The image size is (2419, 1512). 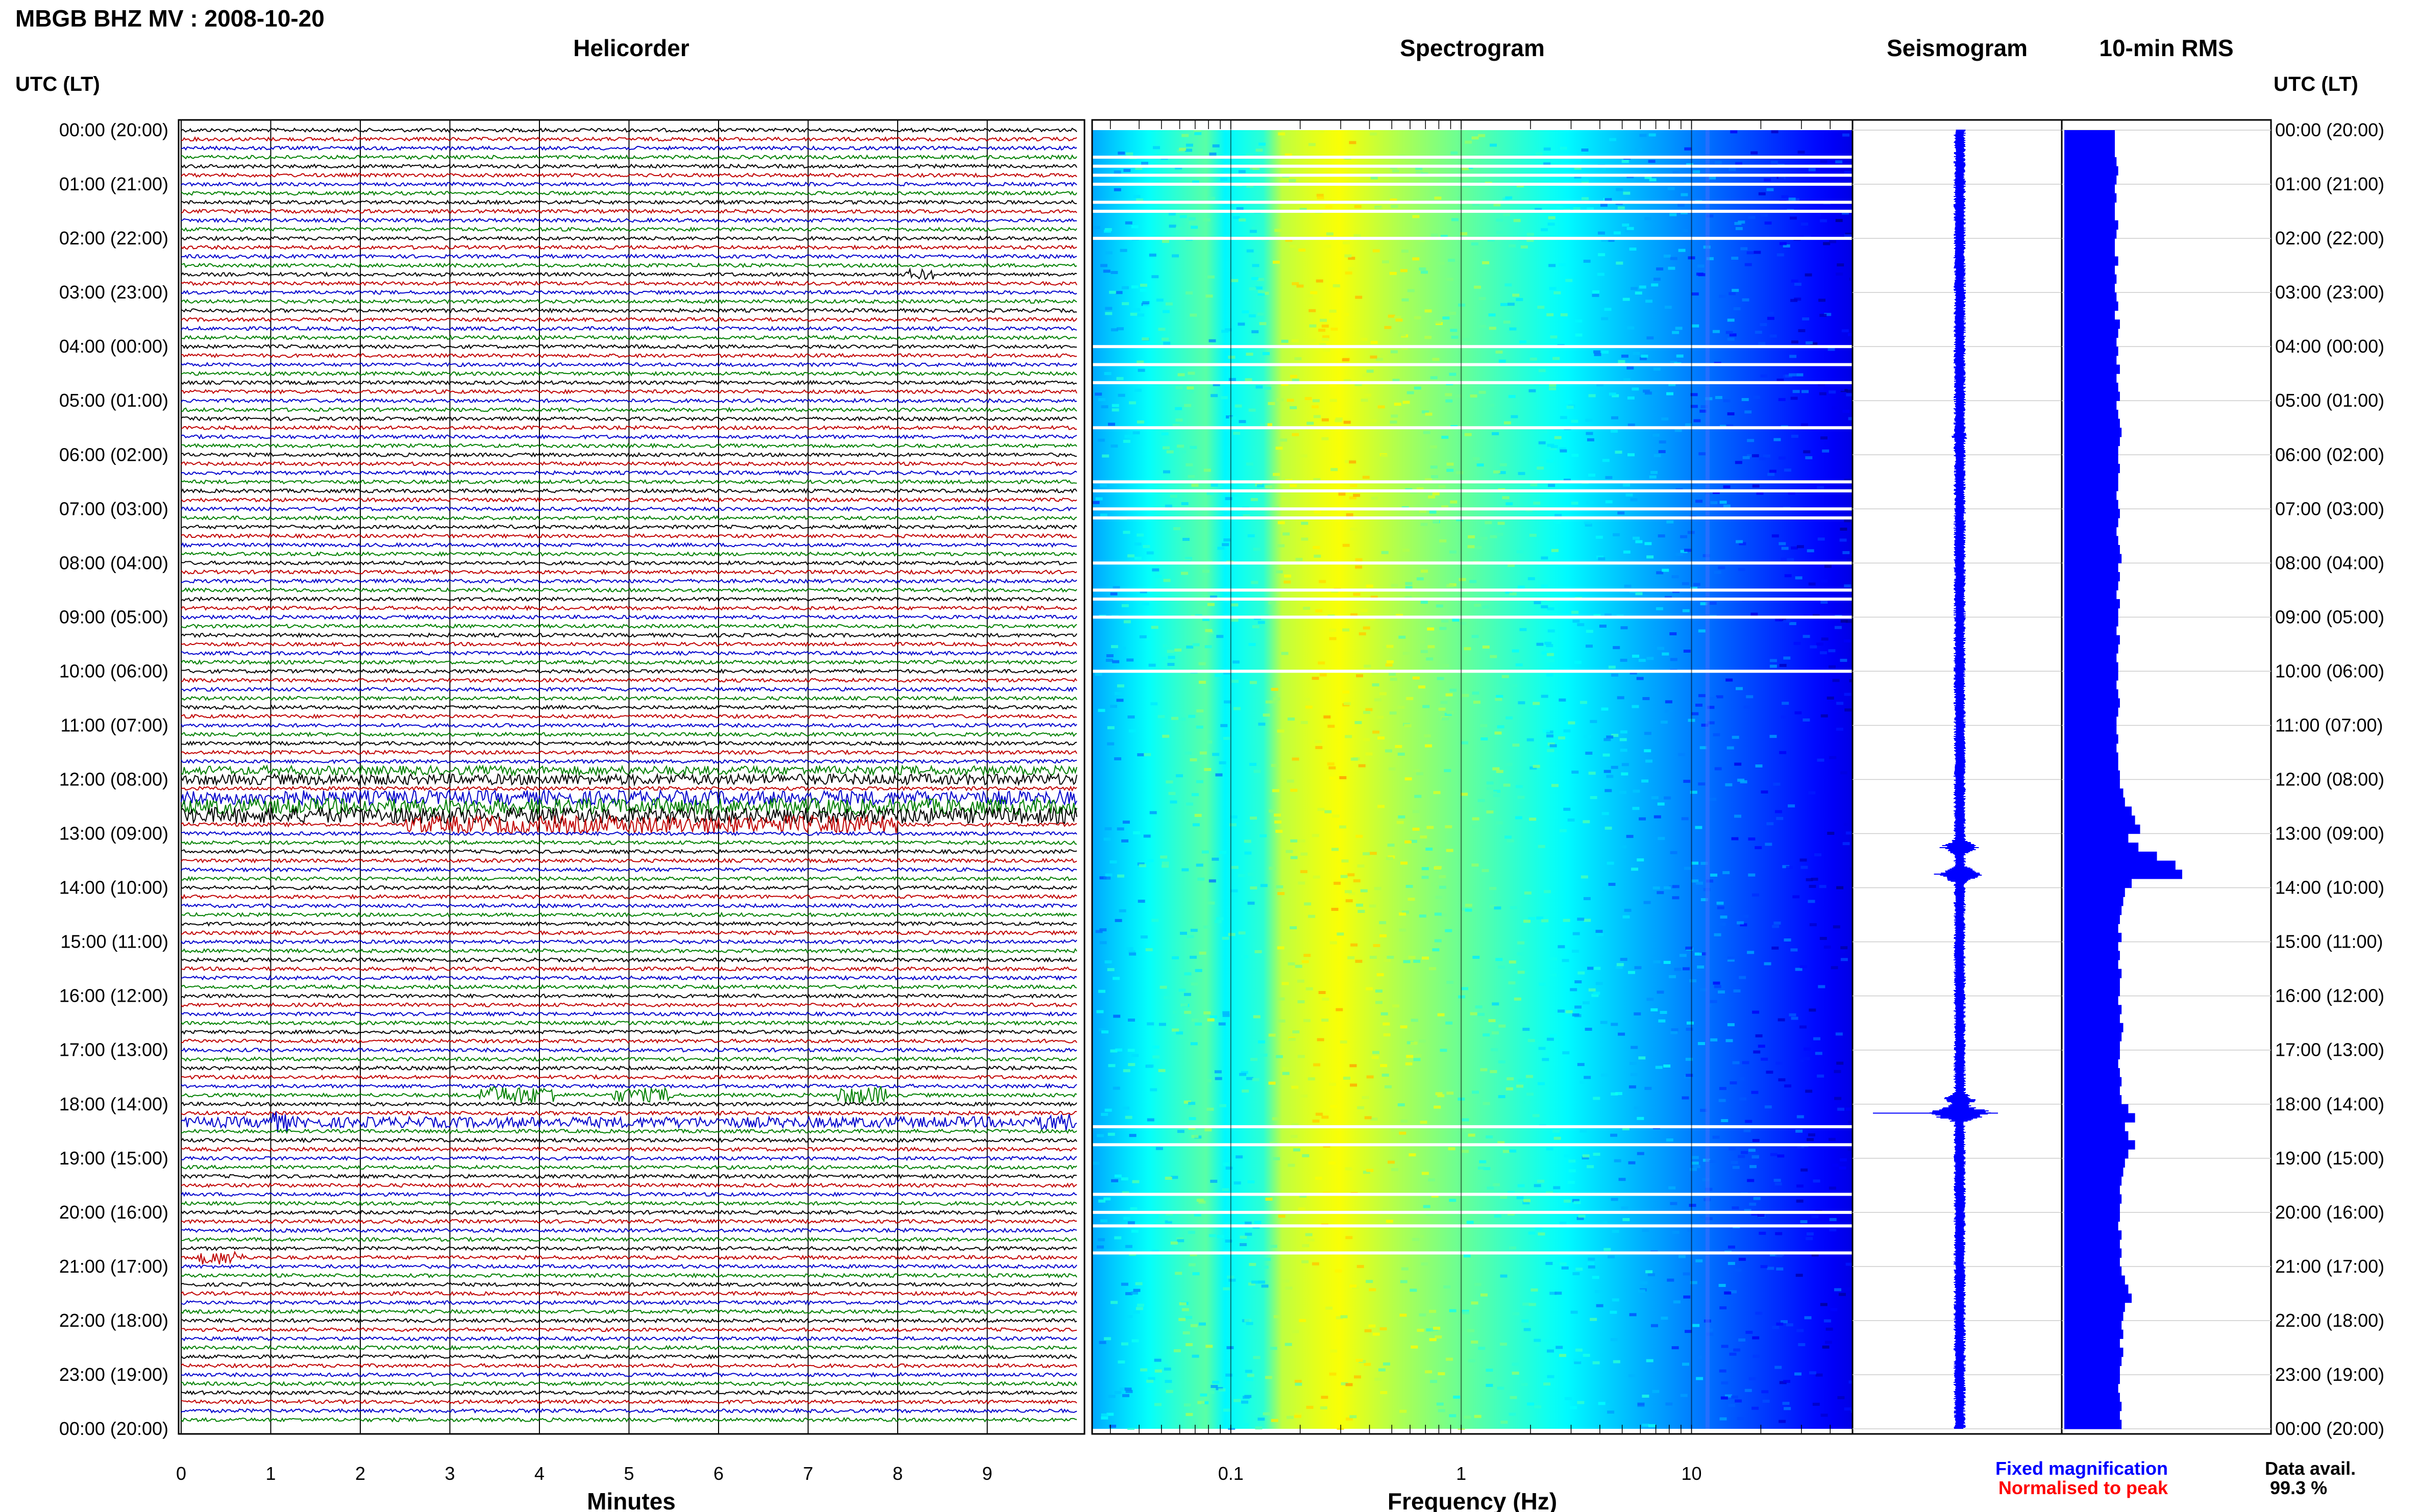 I want to click on spectrogram-top-margin, so click(x=1472, y=125).